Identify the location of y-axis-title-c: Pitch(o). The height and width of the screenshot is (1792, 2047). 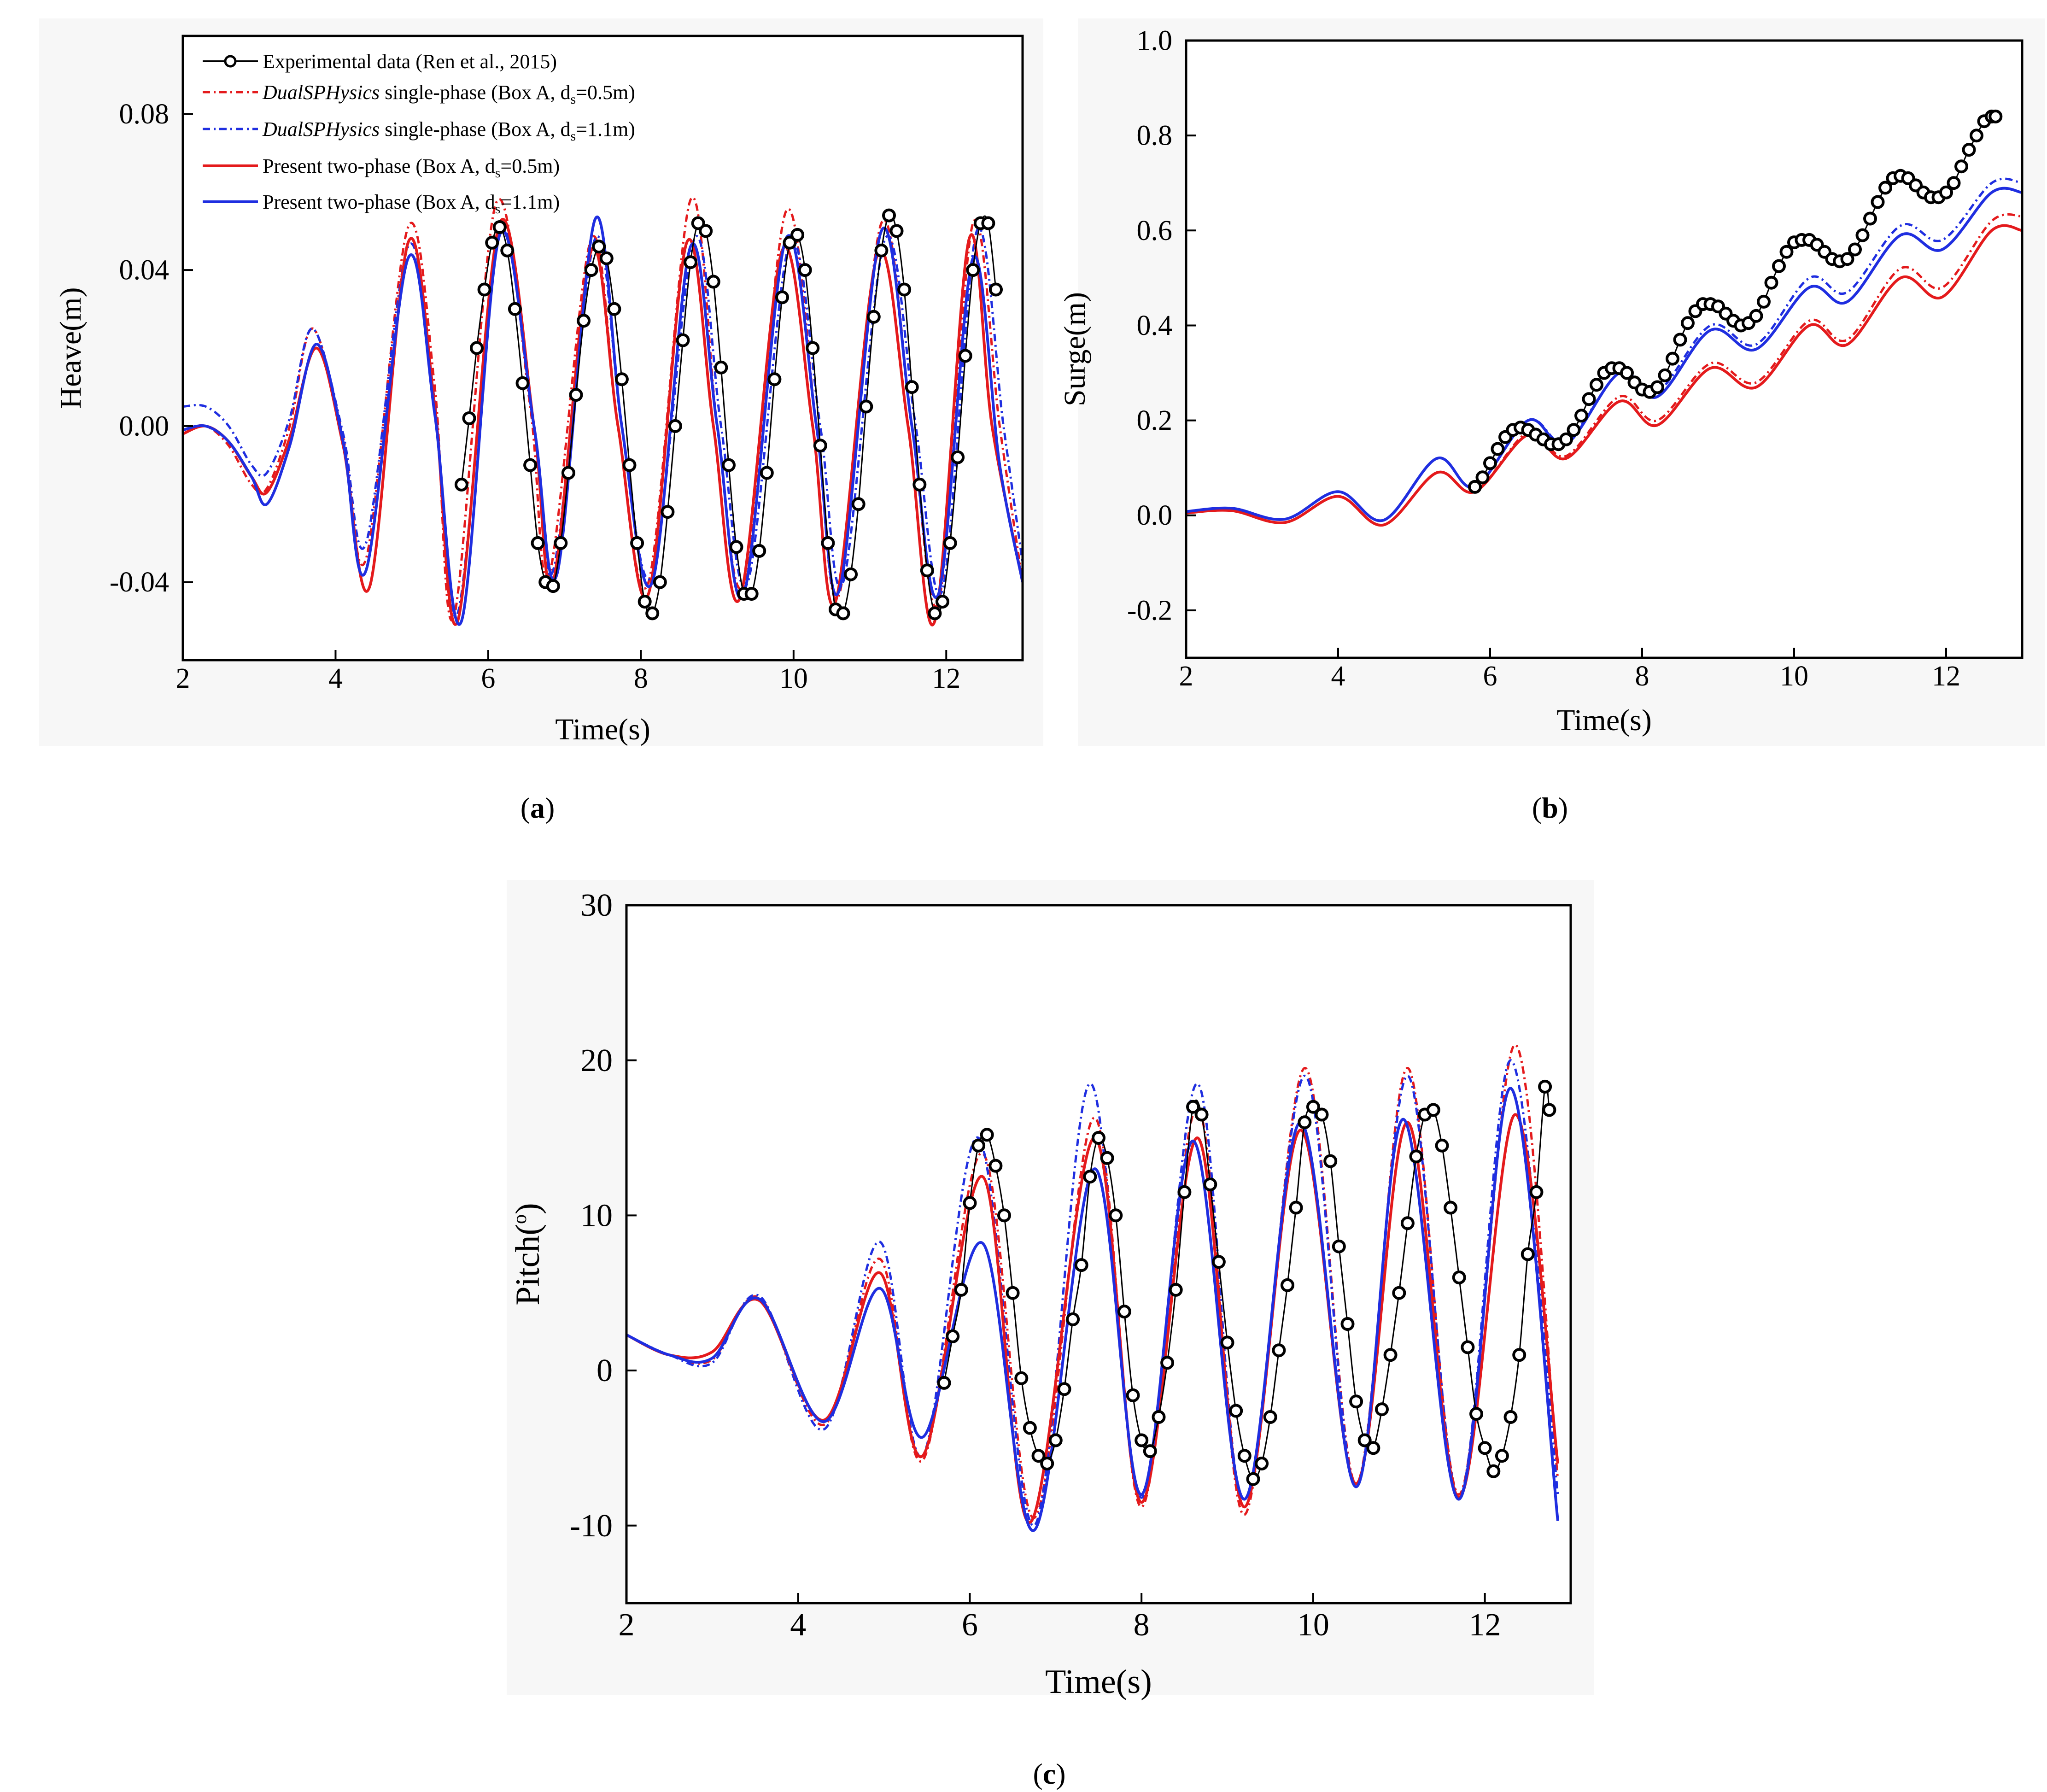
(528, 1254).